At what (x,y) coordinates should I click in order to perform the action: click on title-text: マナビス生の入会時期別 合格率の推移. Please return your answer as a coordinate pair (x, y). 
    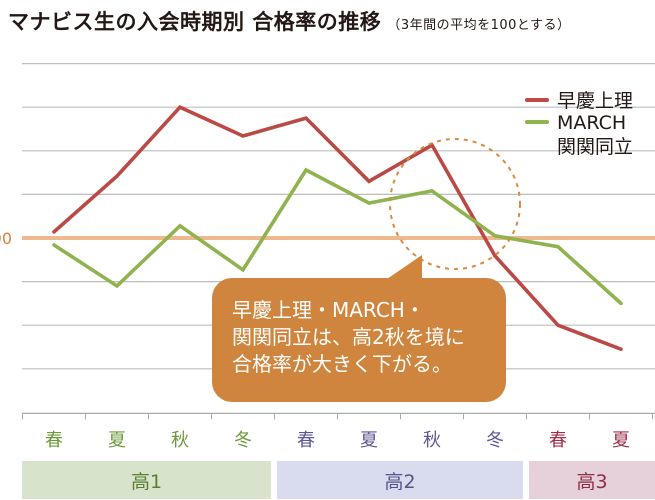
    Looking at the image, I should click on (195, 22).